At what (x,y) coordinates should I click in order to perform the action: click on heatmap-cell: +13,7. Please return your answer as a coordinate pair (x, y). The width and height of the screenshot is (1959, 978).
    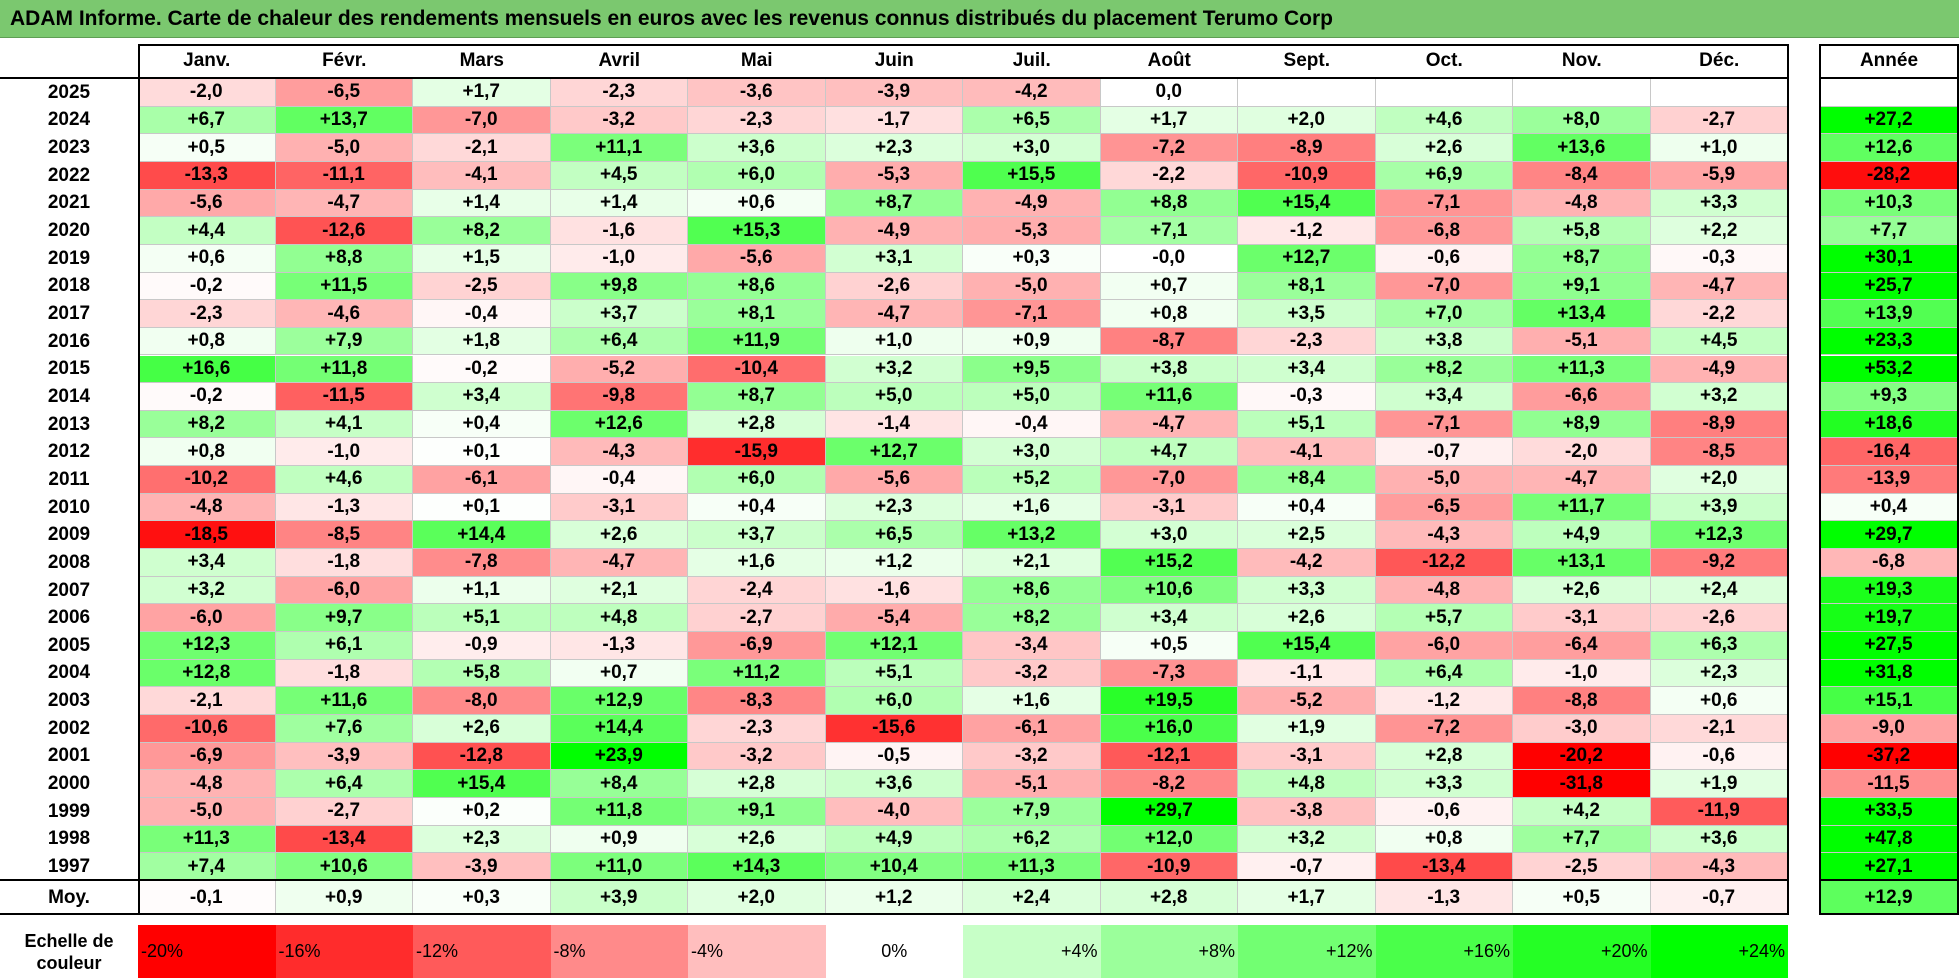
    Looking at the image, I should click on (344, 120).